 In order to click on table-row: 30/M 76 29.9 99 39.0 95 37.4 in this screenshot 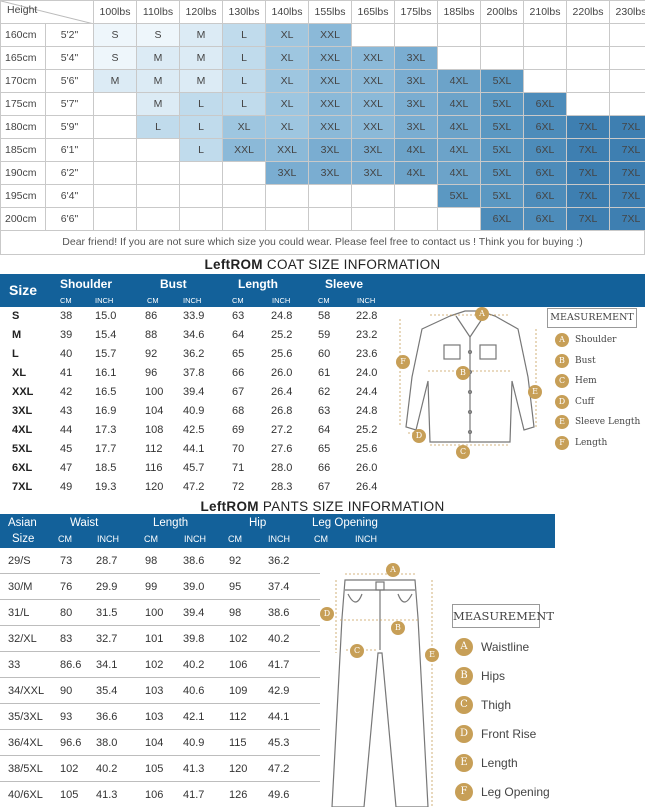, I will do `click(160, 587)`.